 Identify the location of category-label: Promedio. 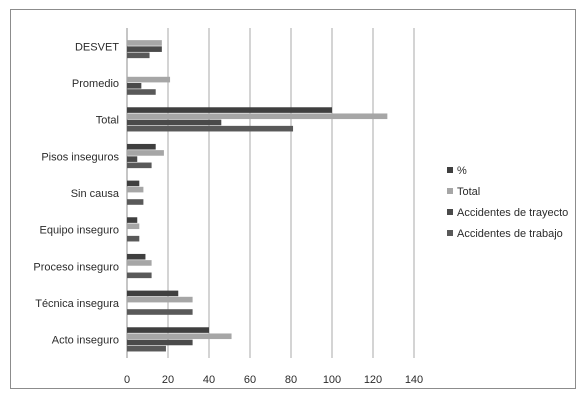
(95, 84).